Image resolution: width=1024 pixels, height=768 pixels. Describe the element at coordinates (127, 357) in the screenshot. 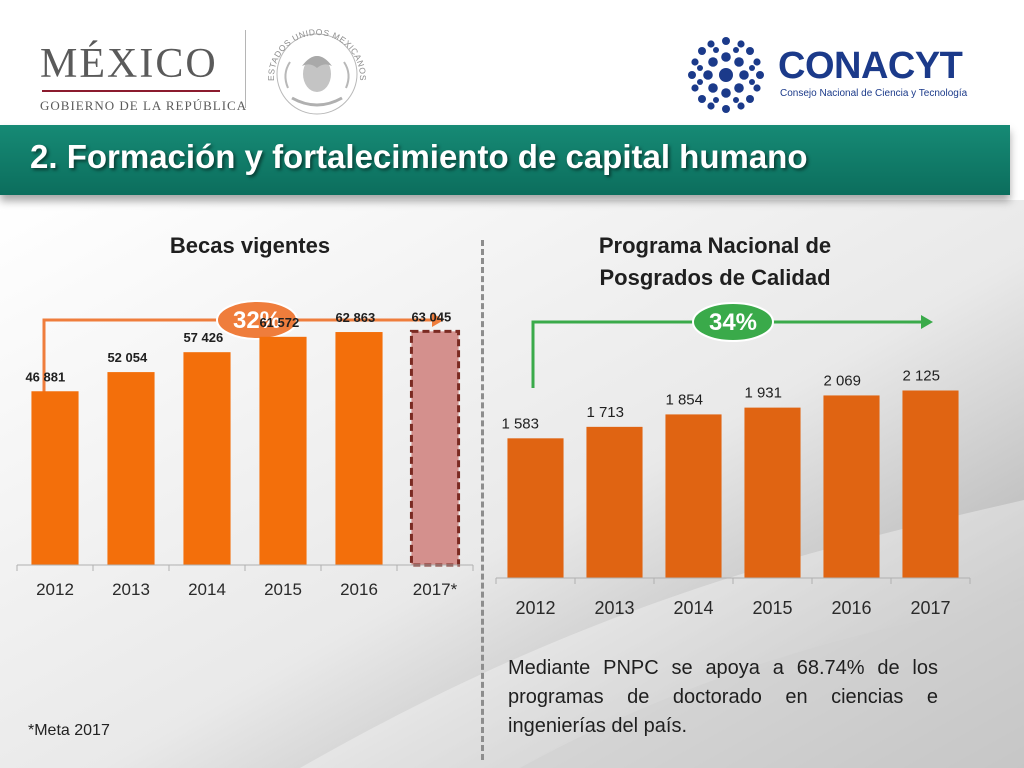

I see `value-label: 52 054` at that location.